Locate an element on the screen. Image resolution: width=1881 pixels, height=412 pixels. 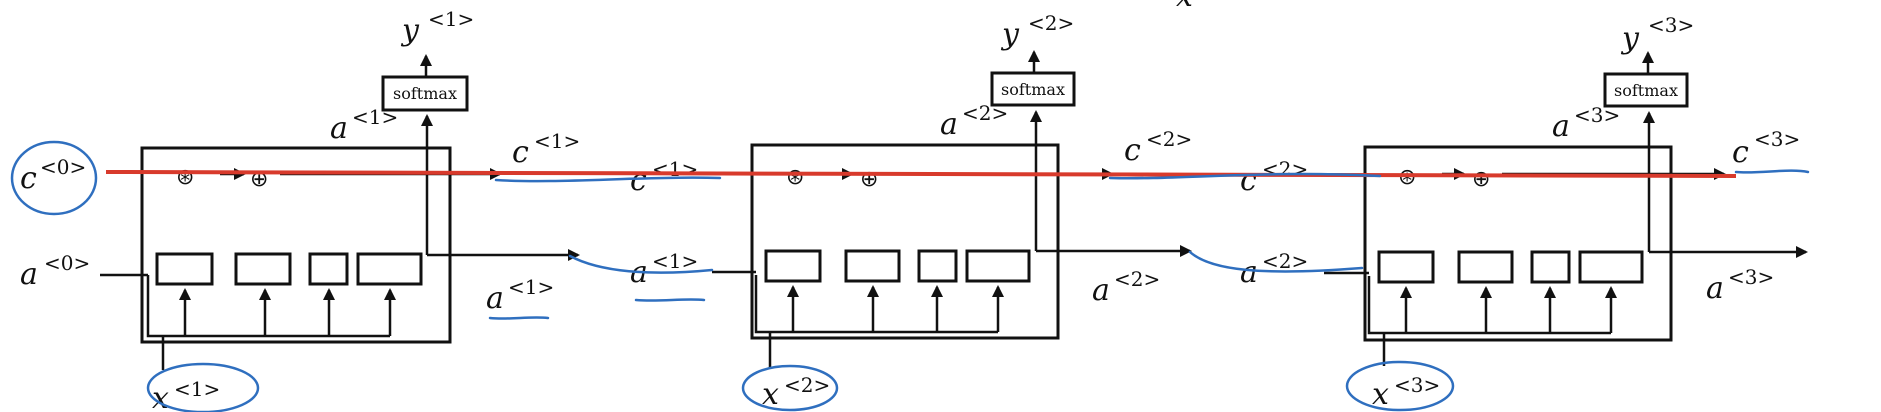
x3-label: x is located at coordinates (1380, 394).